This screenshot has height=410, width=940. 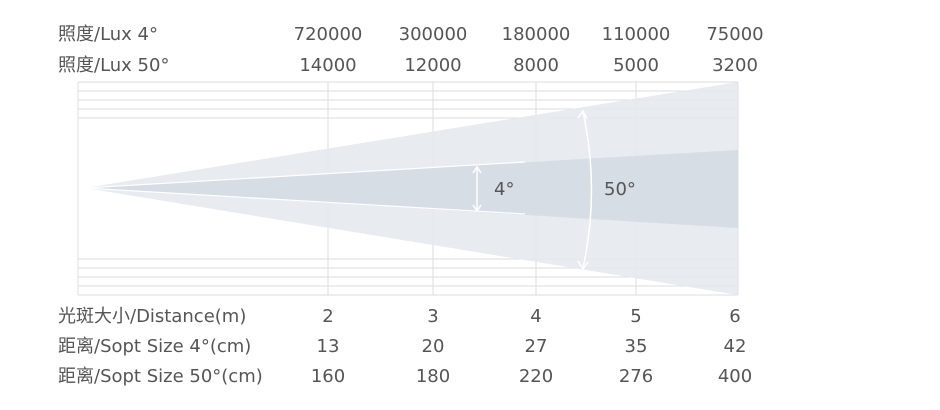 I want to click on cell-value: 13, so click(x=328, y=346).